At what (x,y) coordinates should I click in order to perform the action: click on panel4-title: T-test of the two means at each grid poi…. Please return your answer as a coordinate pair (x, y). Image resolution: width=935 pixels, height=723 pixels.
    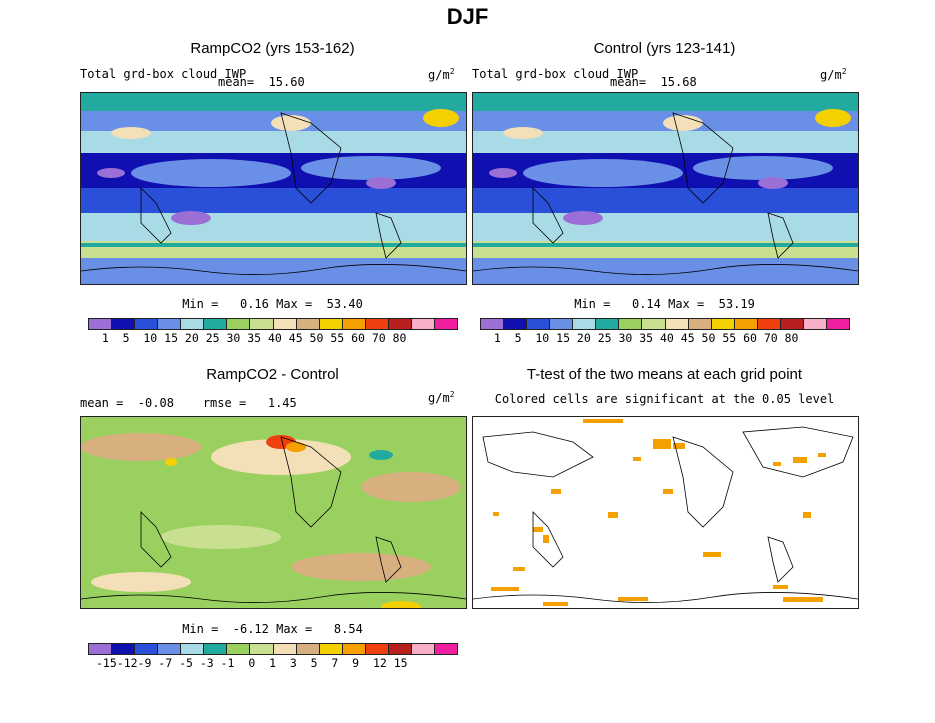
    Looking at the image, I should click on (664, 374).